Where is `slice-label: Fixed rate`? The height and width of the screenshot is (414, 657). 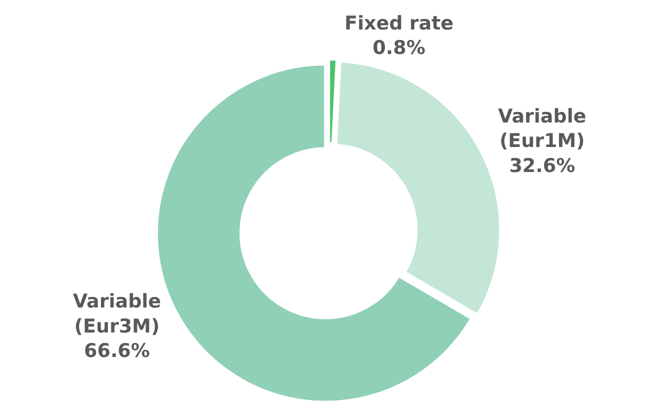 slice-label: Fixed rate is located at coordinates (399, 23).